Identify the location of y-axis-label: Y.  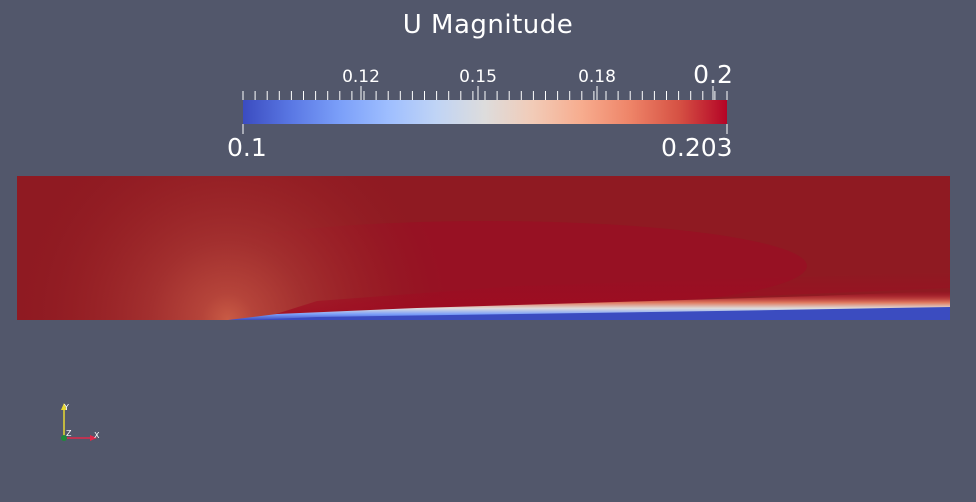
(66, 407).